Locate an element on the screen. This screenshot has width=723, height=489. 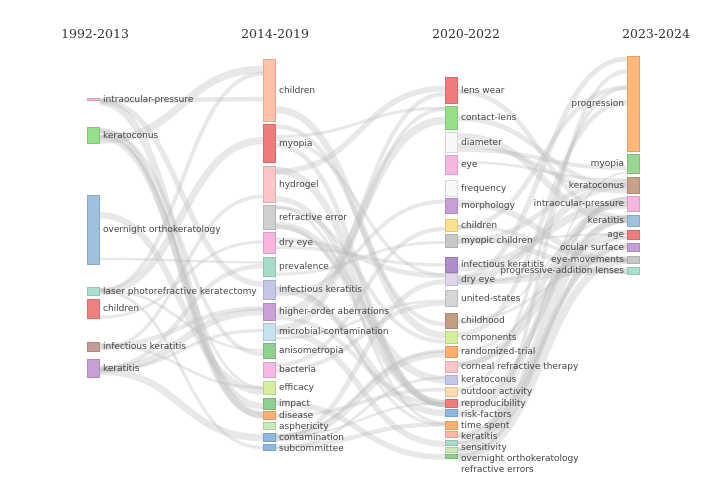
node-refractive-errors is located at coordinates (451, 456).